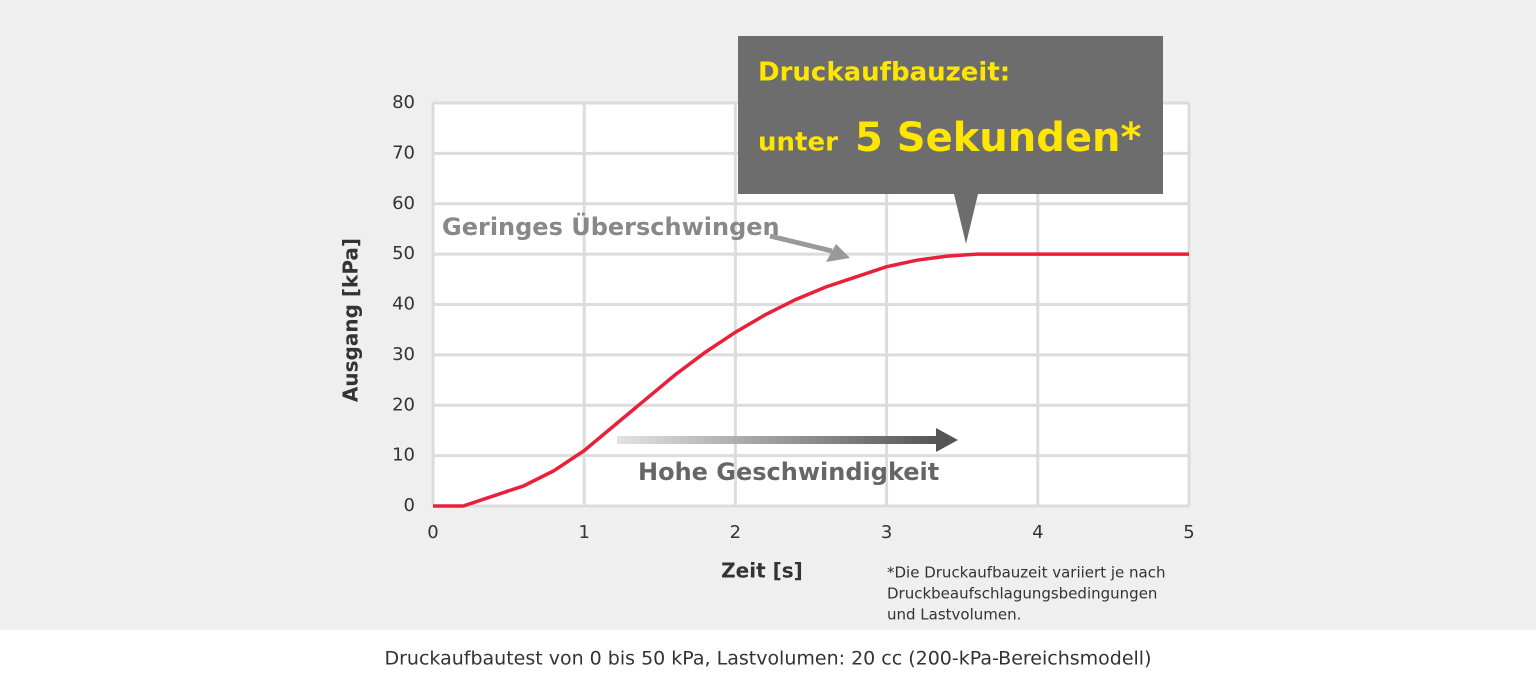 Image resolution: width=1536 pixels, height=691 pixels. What do you see at coordinates (403, 253) in the screenshot?
I see `y-tick-label: 50` at bounding box center [403, 253].